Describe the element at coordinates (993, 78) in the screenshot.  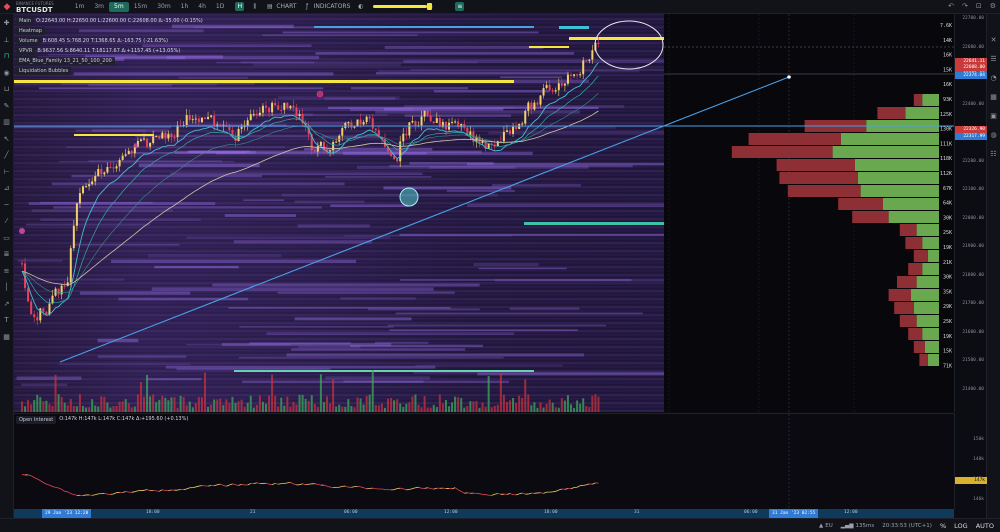
I see `alerts-icon: ◔` at that location.